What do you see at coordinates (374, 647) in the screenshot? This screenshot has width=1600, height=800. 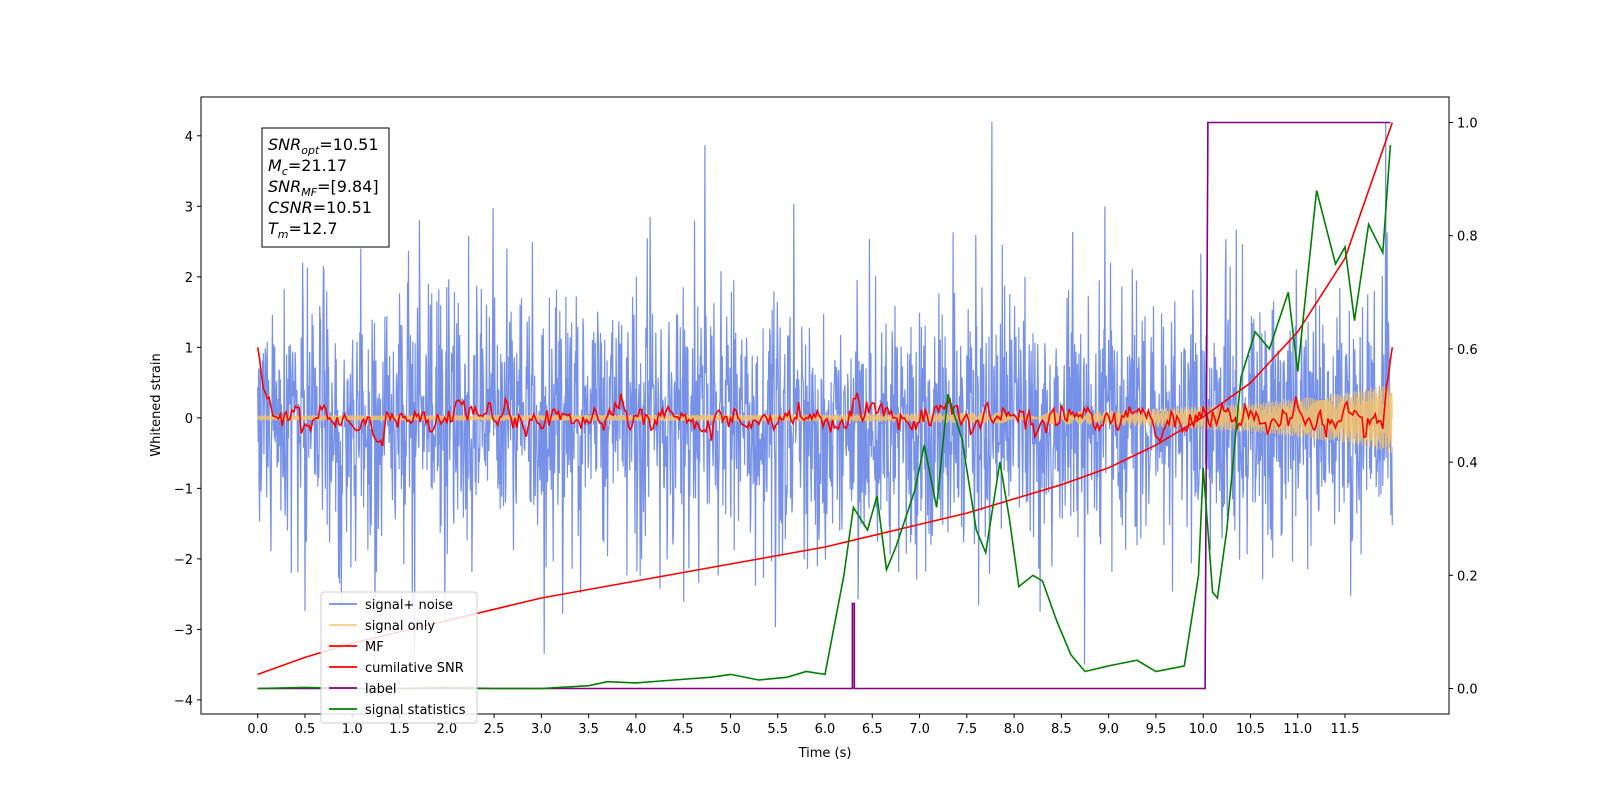 I see `legend-label: MF` at bounding box center [374, 647].